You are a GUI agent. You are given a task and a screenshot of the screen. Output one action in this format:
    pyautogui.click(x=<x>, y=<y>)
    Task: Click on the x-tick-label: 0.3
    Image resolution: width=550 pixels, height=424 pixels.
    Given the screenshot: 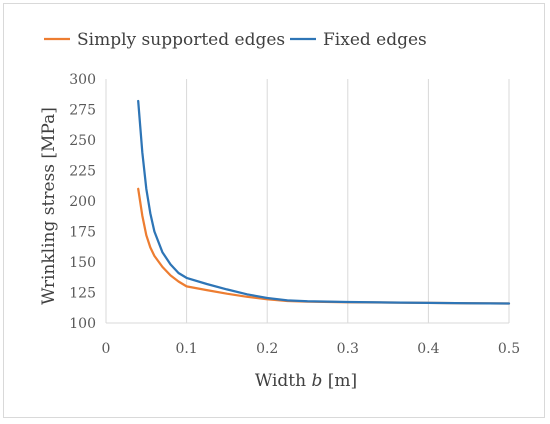 What is the action you would take?
    pyautogui.click(x=348, y=349)
    